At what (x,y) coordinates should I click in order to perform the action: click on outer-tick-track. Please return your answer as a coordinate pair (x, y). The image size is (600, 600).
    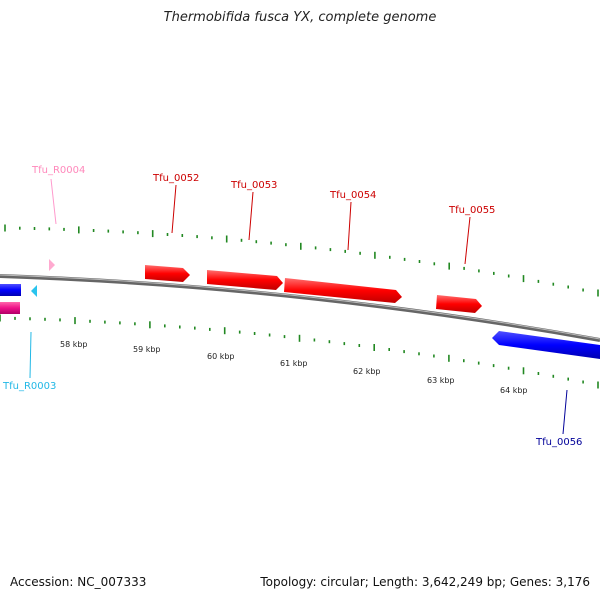
    Looking at the image, I should click on (301, 260).